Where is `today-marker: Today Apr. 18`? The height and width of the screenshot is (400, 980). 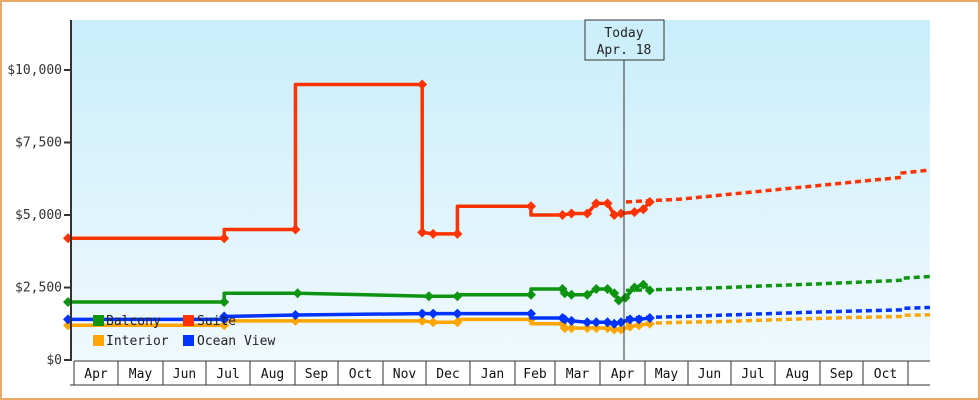
today-marker: Today Apr. 18 is located at coordinates (624, 189).